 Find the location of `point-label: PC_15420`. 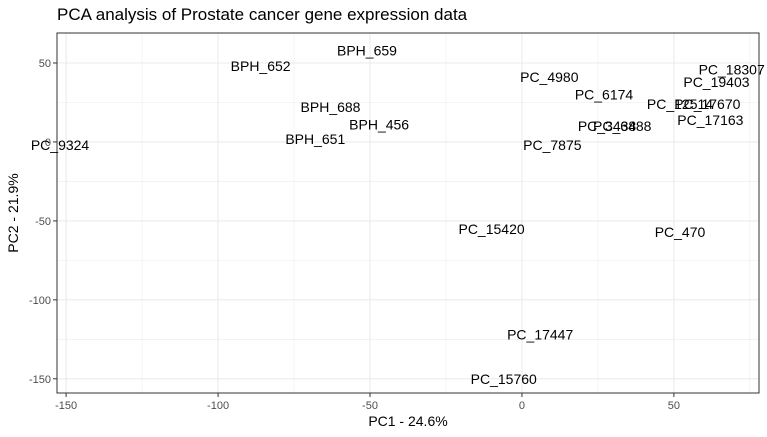

point-label: PC_15420 is located at coordinates (491, 229).